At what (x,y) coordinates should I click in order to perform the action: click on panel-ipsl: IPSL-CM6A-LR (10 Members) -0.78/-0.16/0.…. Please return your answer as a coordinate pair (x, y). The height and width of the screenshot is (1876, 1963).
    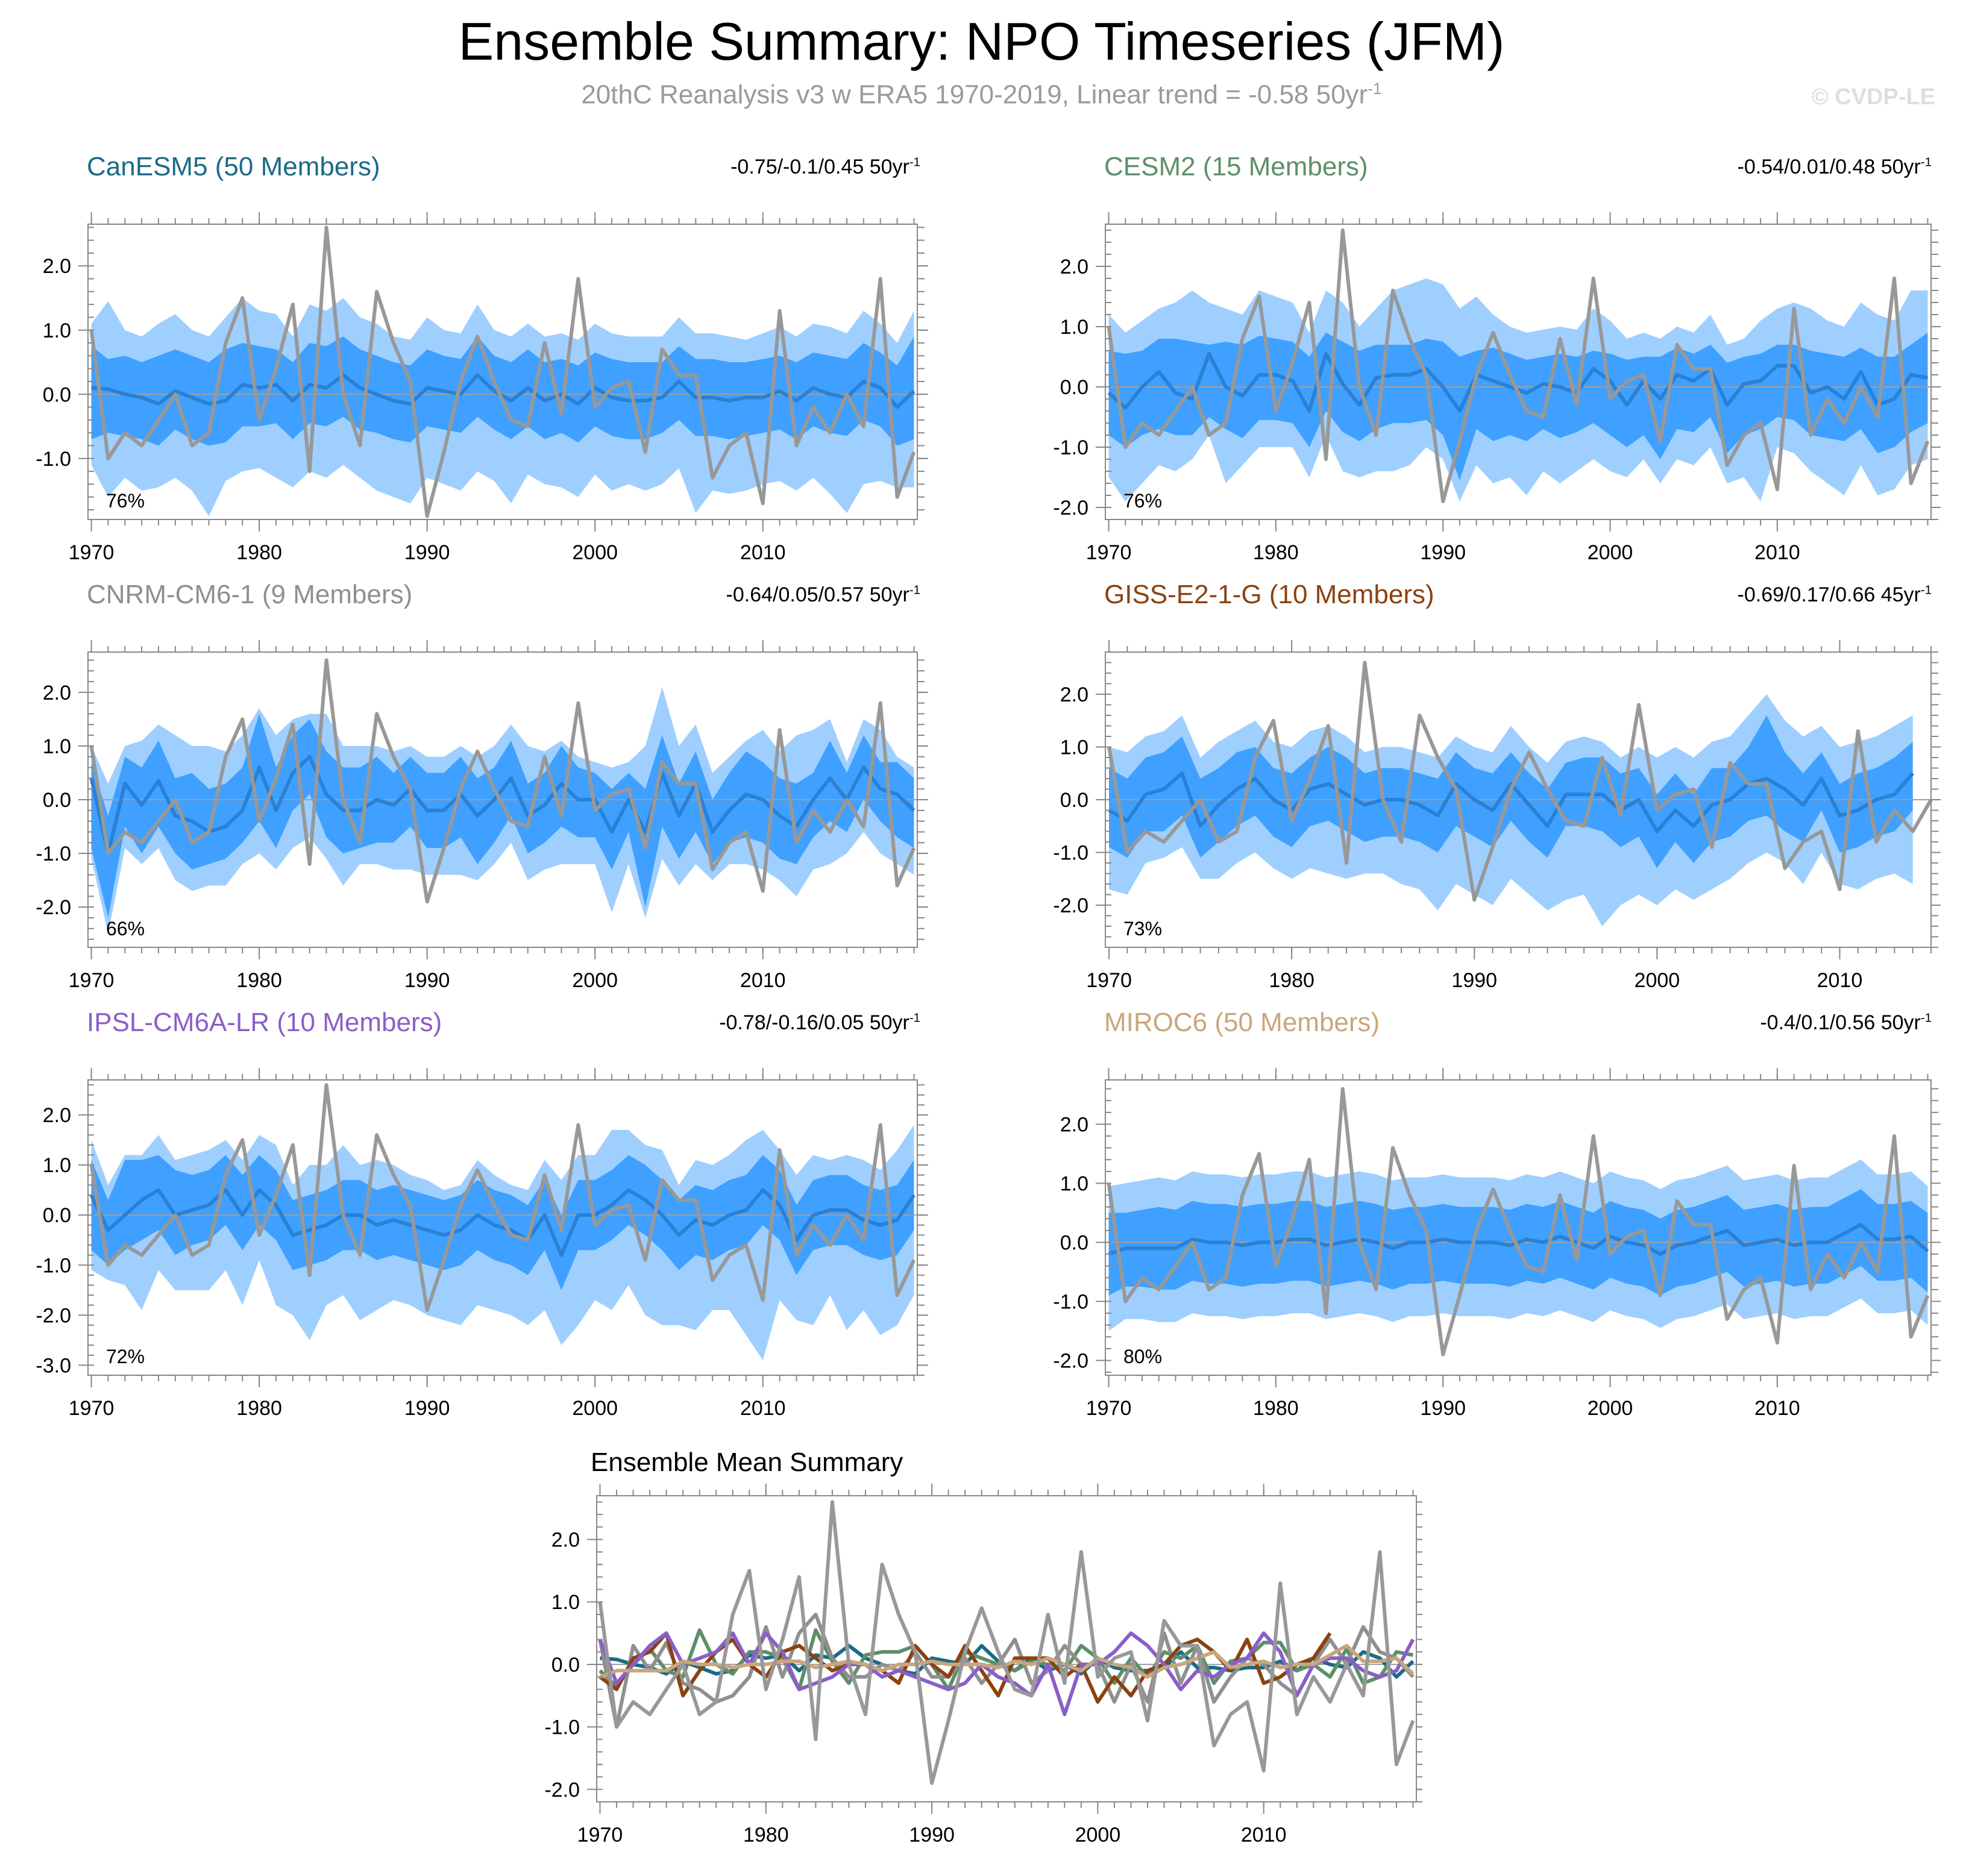
    Looking at the image, I should click on (464, 1218).